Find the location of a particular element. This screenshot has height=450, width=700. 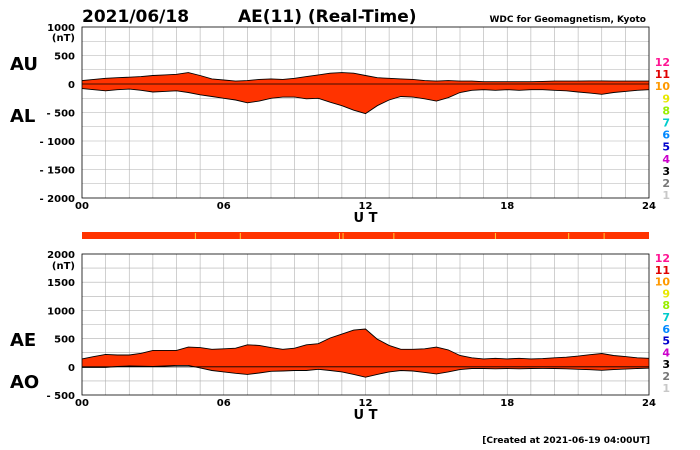

separator-strip is located at coordinates (365, 235).